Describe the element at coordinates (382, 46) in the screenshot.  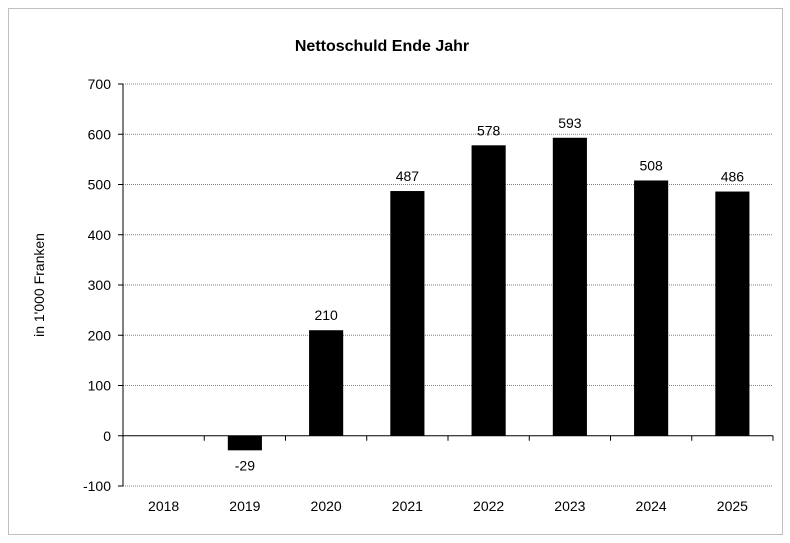
I see `chart-title: Nettoschuld Ende Jahr` at that location.